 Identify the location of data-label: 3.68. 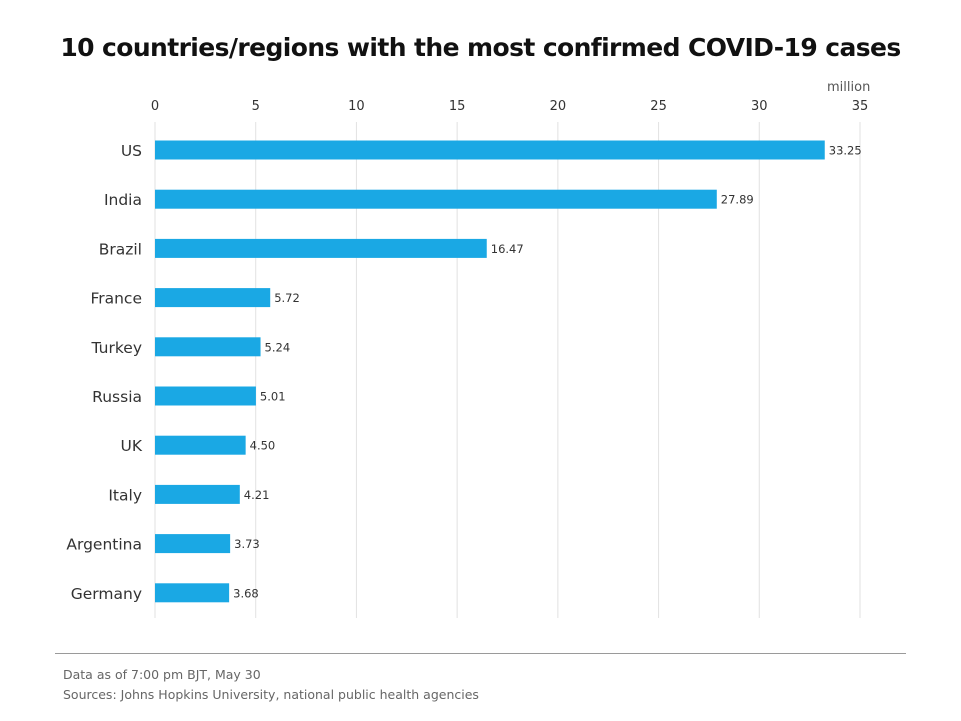
(246, 593).